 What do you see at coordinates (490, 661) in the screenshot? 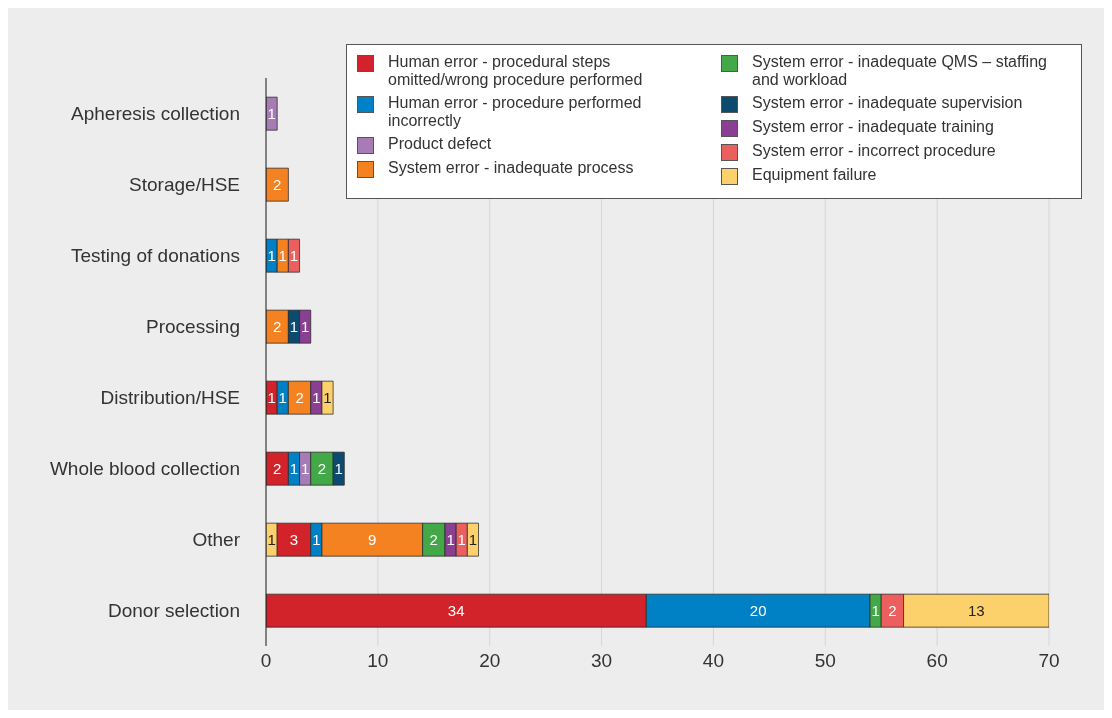
I see `x-tick-label: 20` at bounding box center [490, 661].